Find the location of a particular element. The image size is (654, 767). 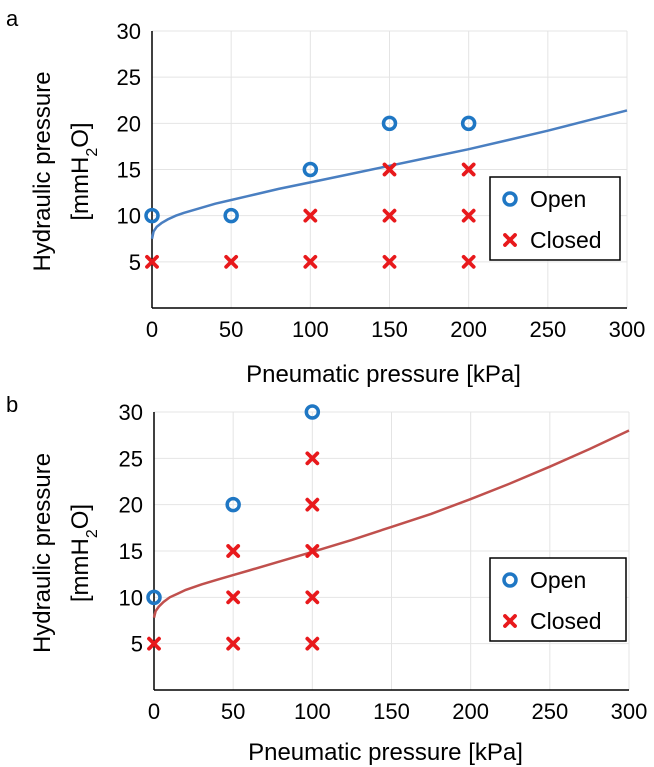

panel-letter: b is located at coordinates (12, 404).